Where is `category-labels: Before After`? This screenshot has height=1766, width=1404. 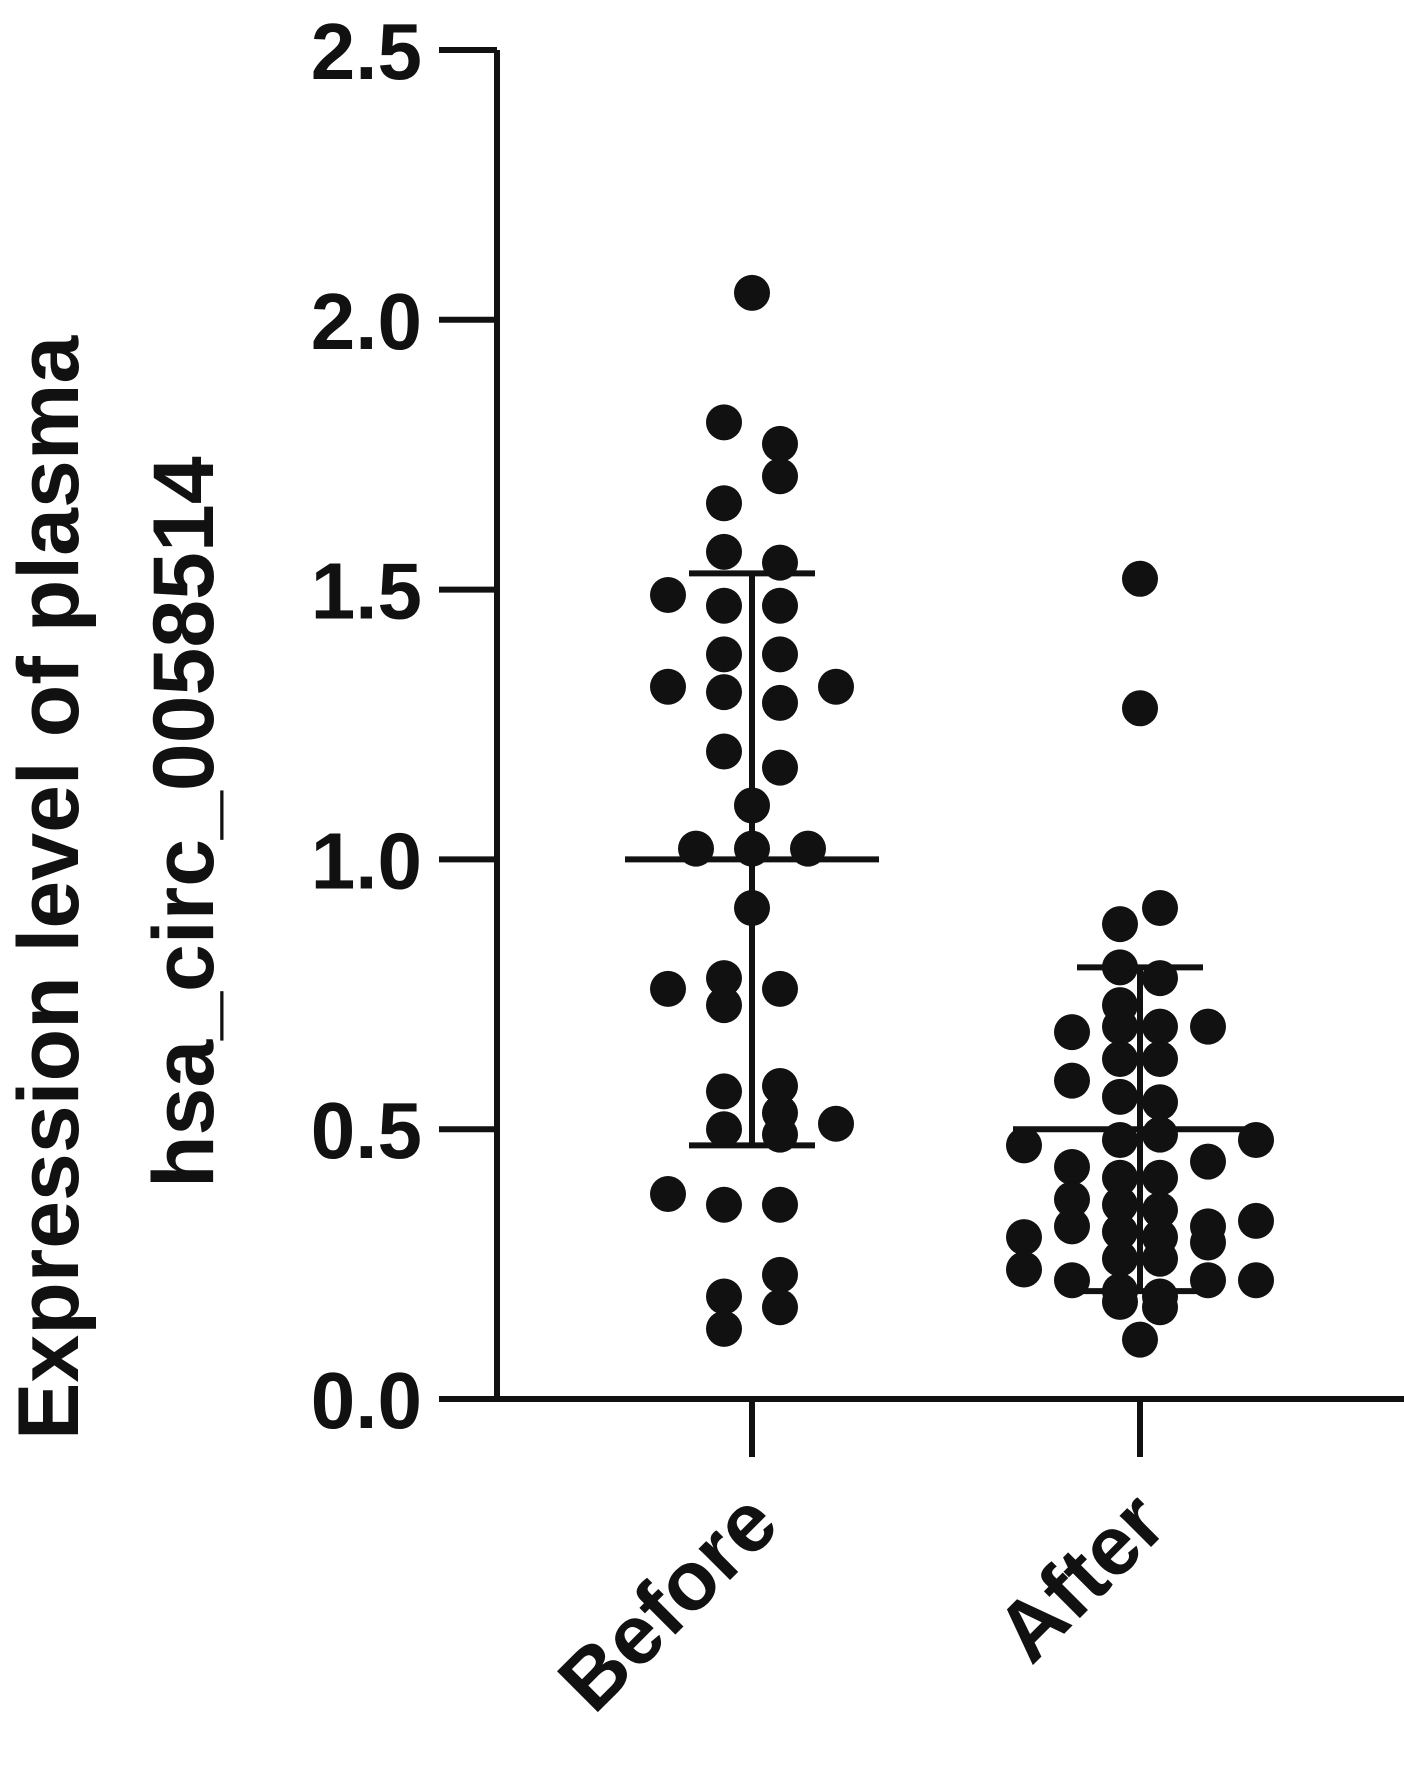
category-labels: Before After is located at coordinates (861, 1601).